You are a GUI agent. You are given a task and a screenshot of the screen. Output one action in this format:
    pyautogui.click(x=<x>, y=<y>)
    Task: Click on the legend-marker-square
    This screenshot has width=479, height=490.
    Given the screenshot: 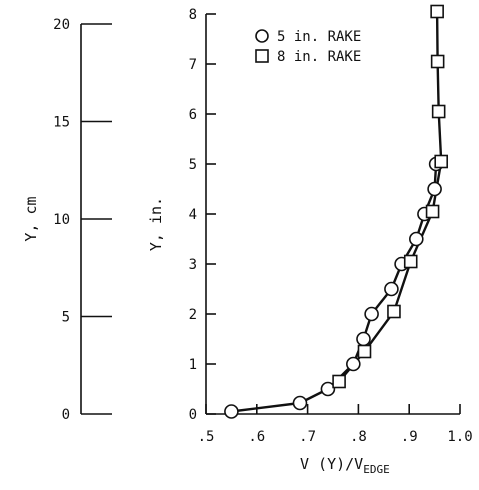 What is the action you would take?
    pyautogui.click(x=262, y=56)
    